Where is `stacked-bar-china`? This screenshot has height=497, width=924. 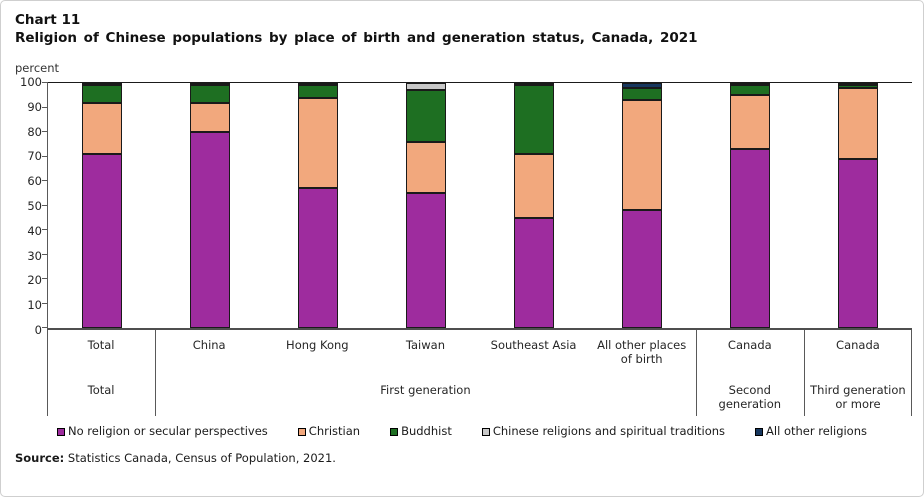
stacked-bar-china is located at coordinates (210, 205).